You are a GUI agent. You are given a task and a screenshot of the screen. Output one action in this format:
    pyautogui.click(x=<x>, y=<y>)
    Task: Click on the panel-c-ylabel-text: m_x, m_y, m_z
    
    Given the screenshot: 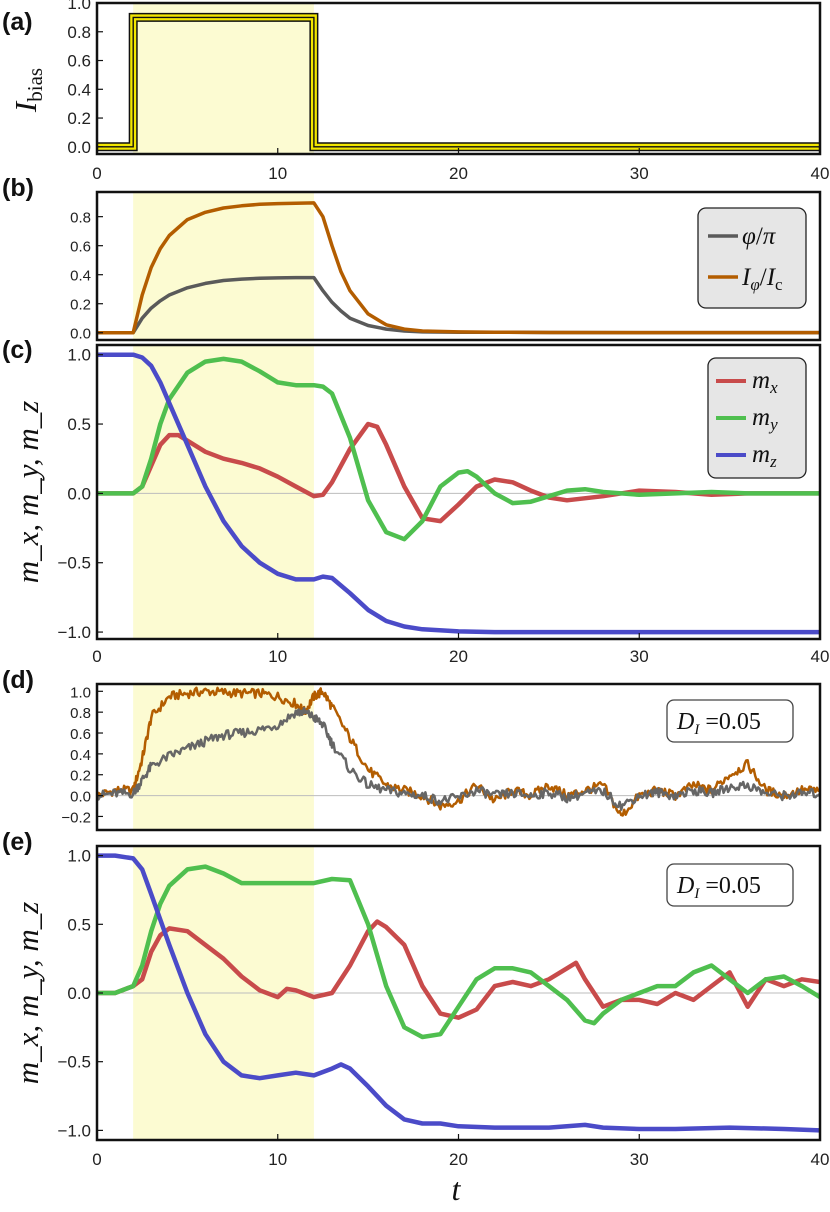 What is the action you would take?
    pyautogui.click(x=27, y=492)
    